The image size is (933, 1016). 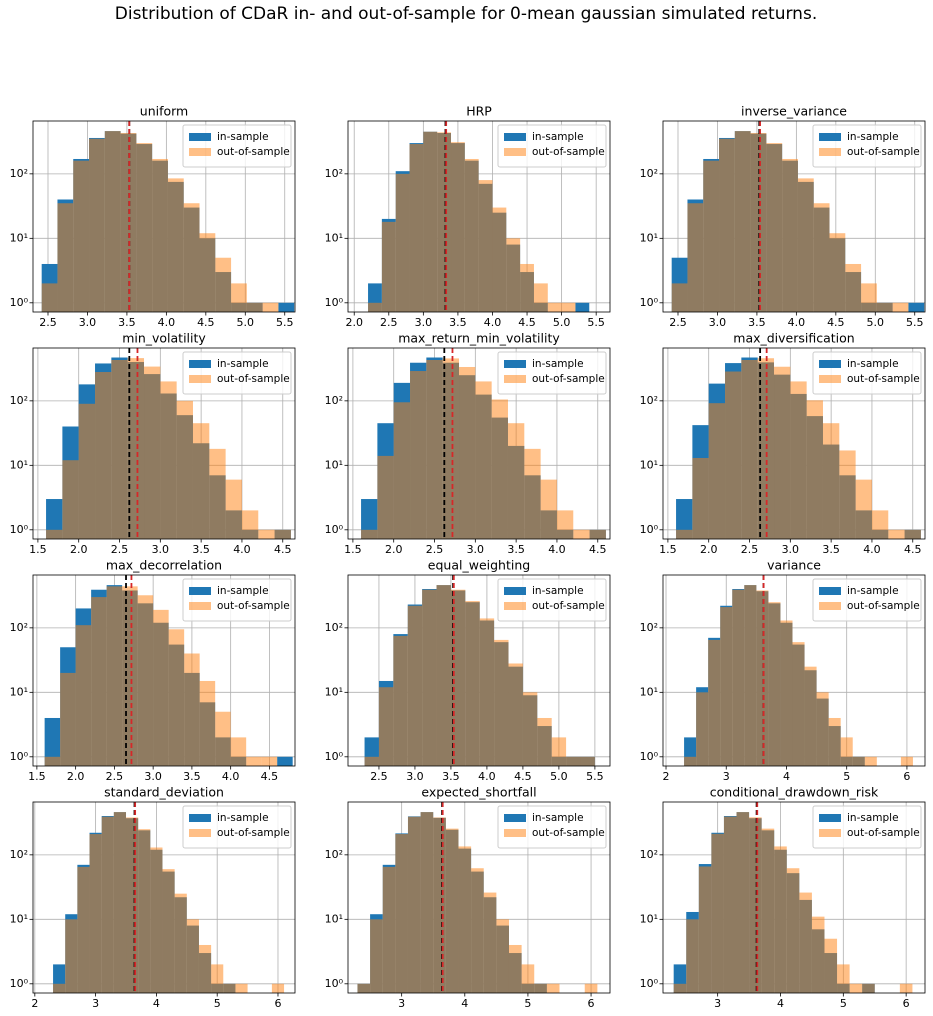 I want to click on subplot-title: inverse_variance, so click(x=794, y=111).